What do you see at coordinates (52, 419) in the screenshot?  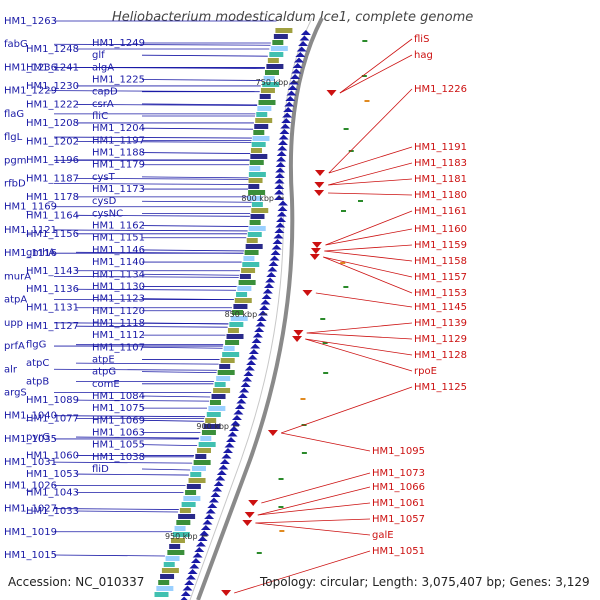 I see `left-gene-label: HM1_1077` at bounding box center [52, 419].